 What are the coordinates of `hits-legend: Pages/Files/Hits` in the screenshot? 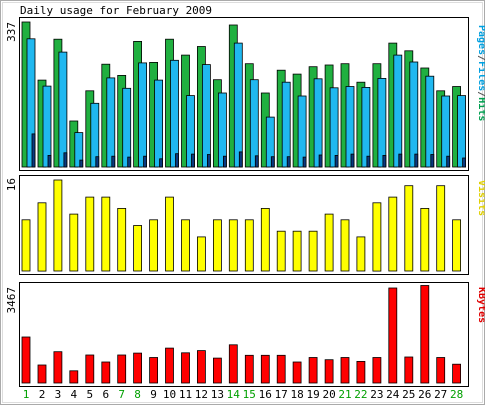 It's located at (480, 73).